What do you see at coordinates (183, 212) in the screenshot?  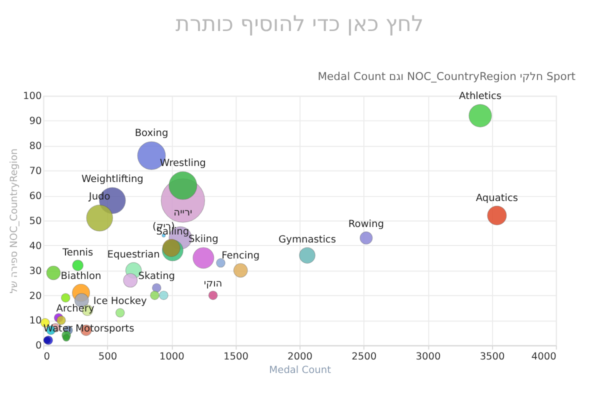 I see `annotation: ירייה` at bounding box center [183, 212].